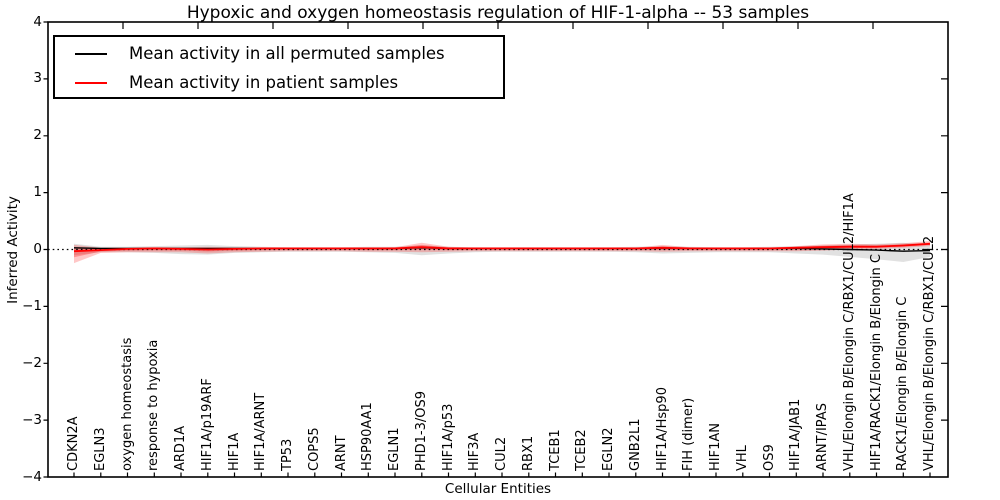  I want to click on x-tick-label: TCEB2, so click(582, 450).